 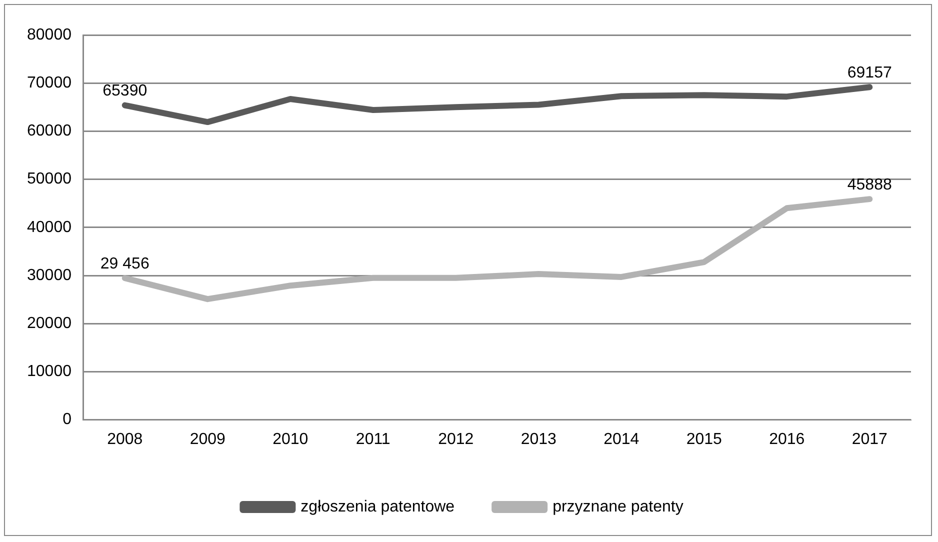 I want to click on legend-label: zgłoszenia patentowe, so click(x=377, y=507).